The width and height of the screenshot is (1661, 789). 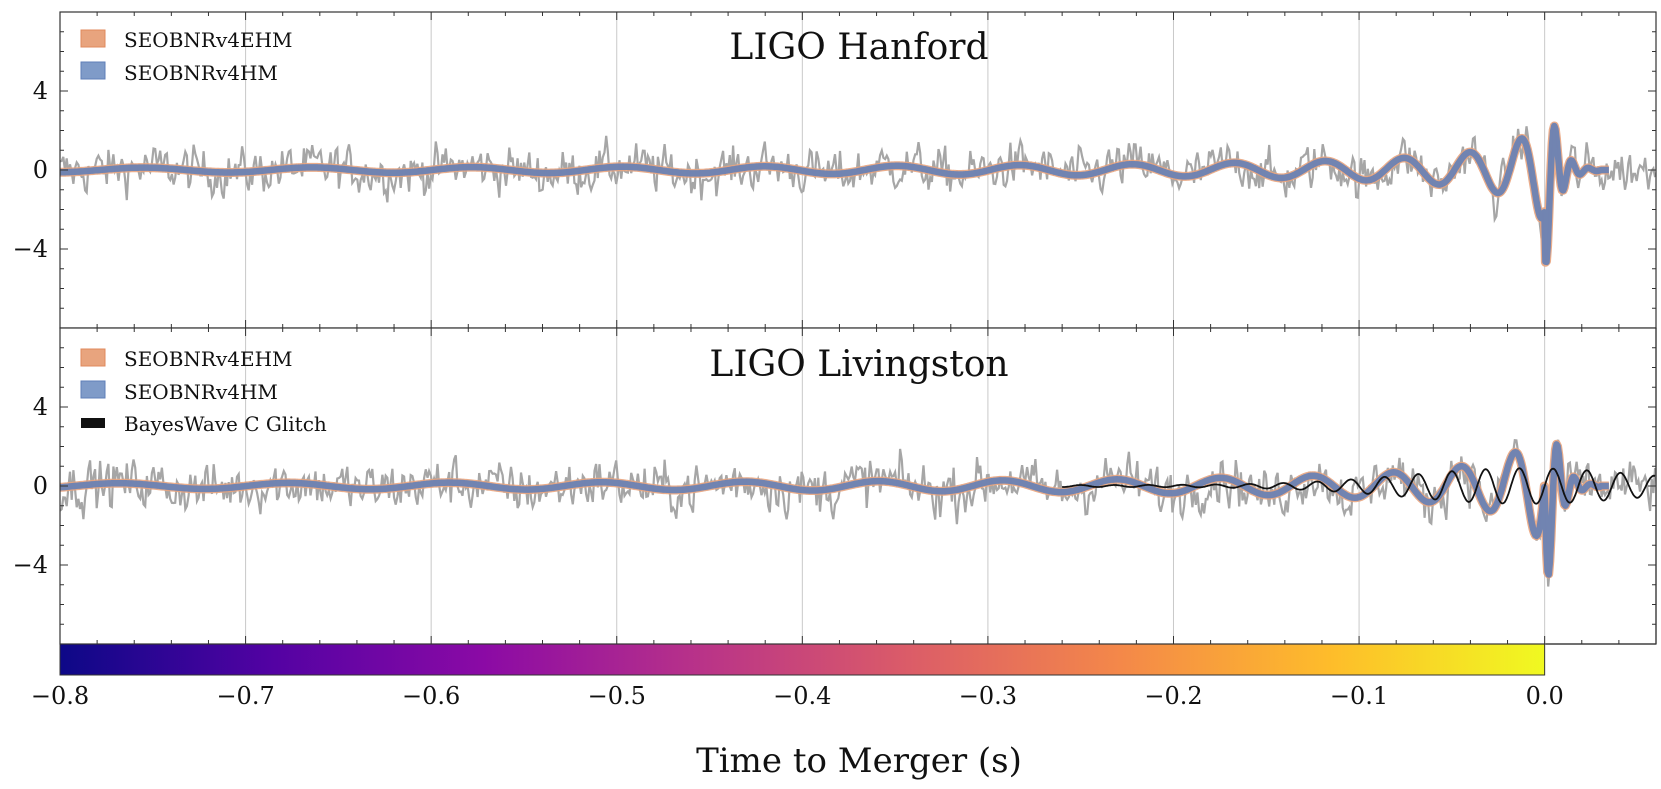 I want to click on x-tick-label: −0.4, so click(x=802, y=696).